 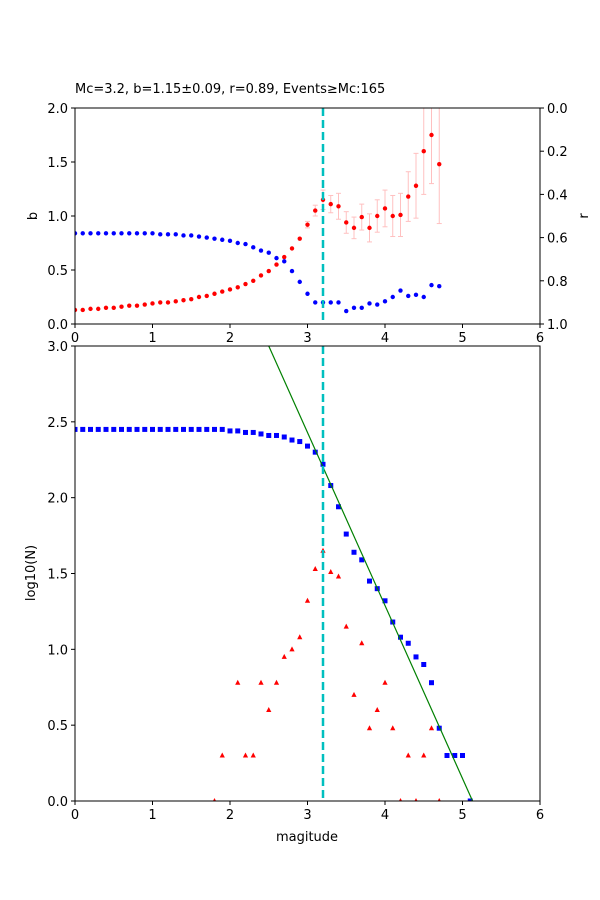 What do you see at coordinates (57, 423) in the screenshot?
I see `y-tick-label: 2.5` at bounding box center [57, 423].